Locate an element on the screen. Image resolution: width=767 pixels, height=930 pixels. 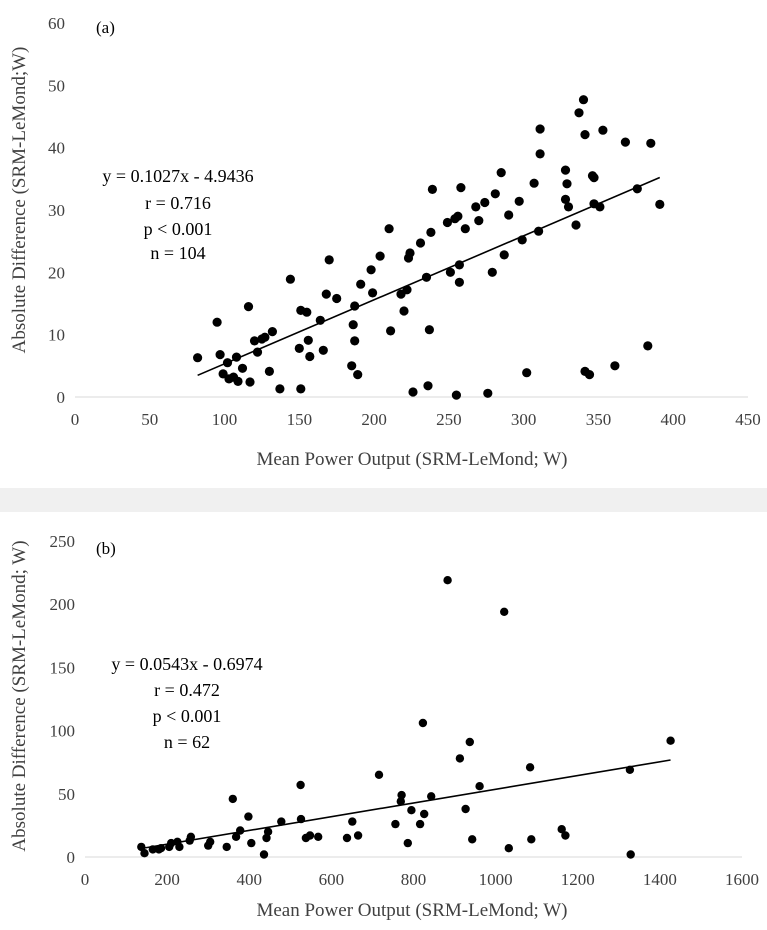
correlation-r-b: r = 0.472 is located at coordinates (187, 690).